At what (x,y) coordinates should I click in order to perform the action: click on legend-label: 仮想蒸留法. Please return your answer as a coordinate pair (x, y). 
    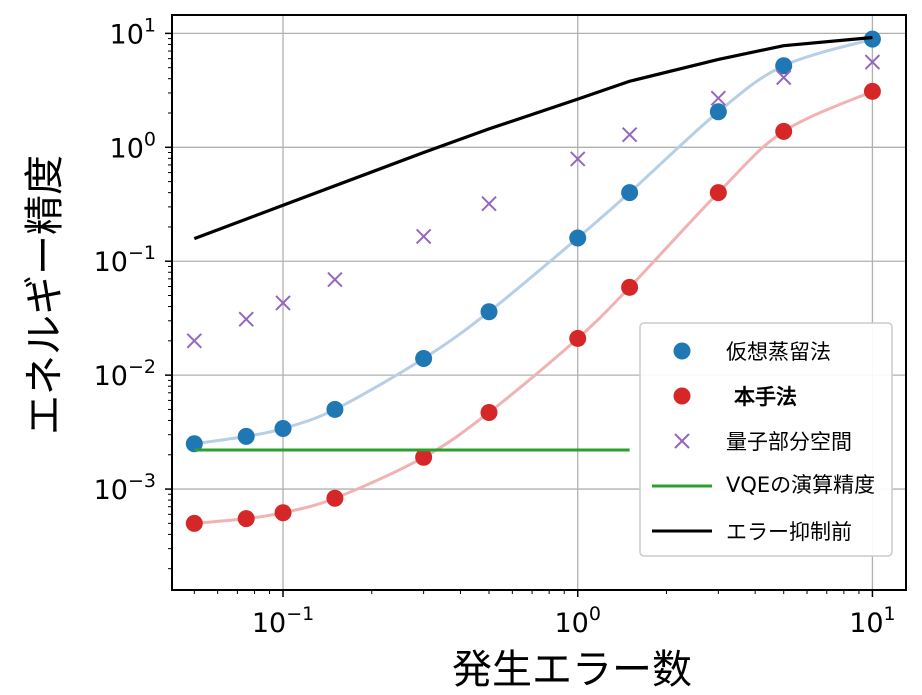
    Looking at the image, I should click on (778, 352).